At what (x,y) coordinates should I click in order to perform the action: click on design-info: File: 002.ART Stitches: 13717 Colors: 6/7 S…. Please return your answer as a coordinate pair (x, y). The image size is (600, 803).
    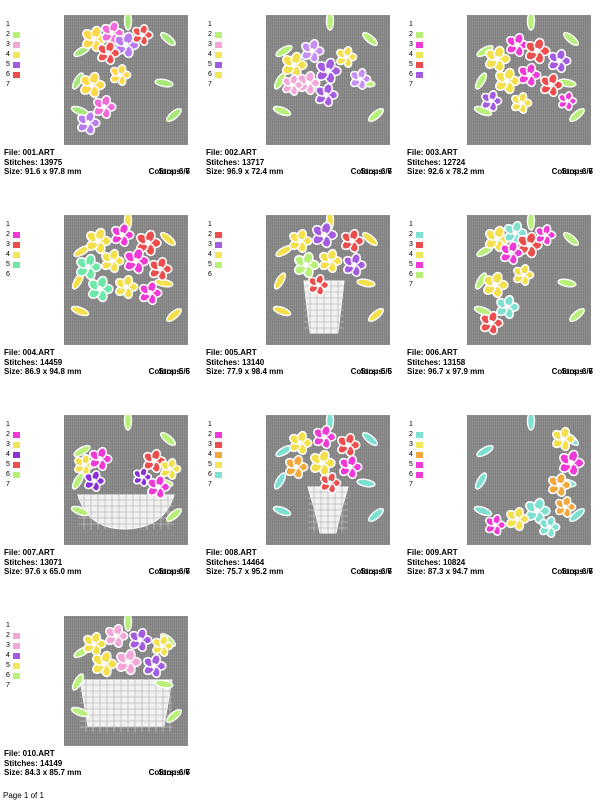
    Looking at the image, I should click on (299, 162).